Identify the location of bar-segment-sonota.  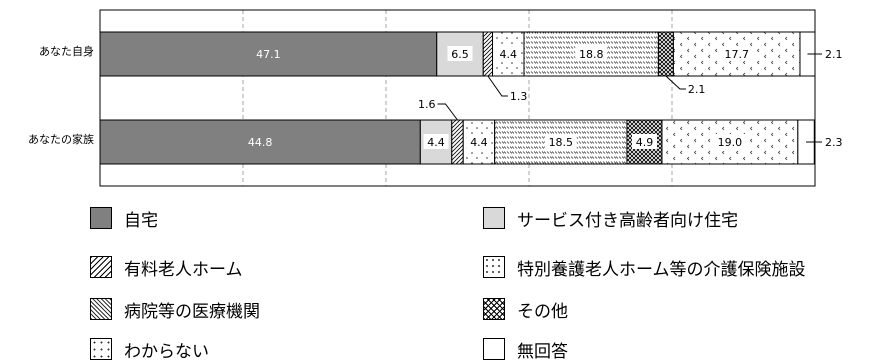
(665, 54).